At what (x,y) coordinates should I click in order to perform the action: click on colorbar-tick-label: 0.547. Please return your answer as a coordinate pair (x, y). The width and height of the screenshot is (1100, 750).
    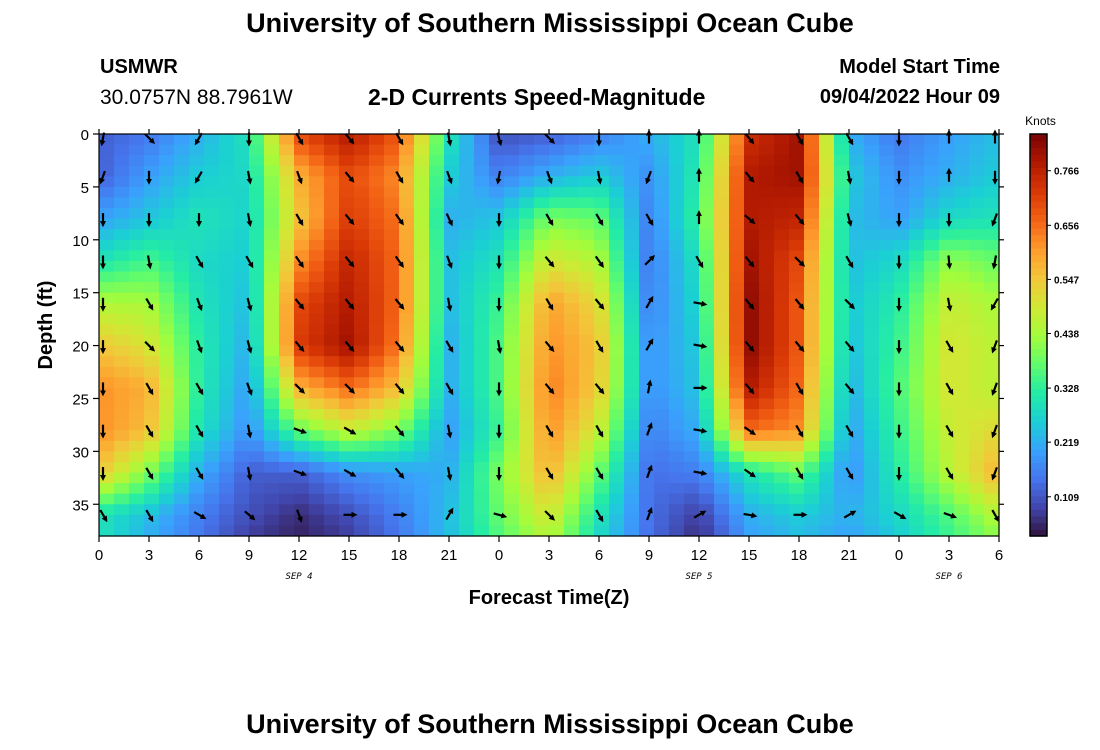
    Looking at the image, I should click on (1066, 280).